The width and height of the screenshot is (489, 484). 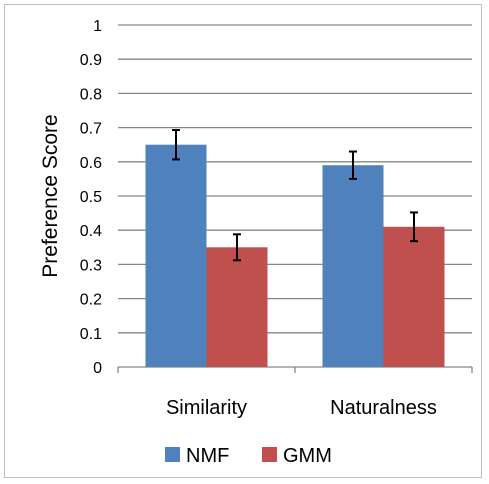 What do you see at coordinates (50, 195) in the screenshot?
I see `y-axis-label: Preference Score` at bounding box center [50, 195].